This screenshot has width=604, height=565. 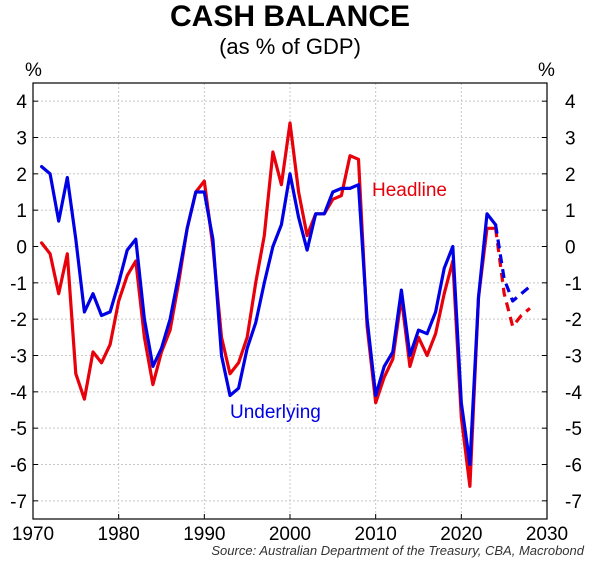 I want to click on x-tick-label: 2010, so click(x=376, y=534).